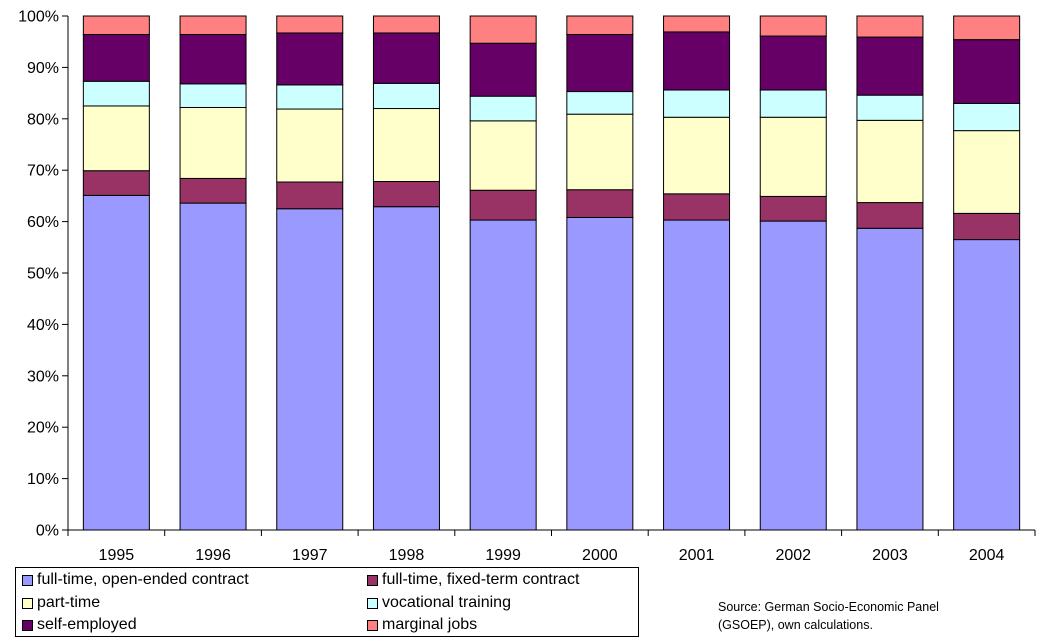 Image resolution: width=1045 pixels, height=638 pixels. What do you see at coordinates (793, 555) in the screenshot?
I see `x-tick-label: 2002` at bounding box center [793, 555].